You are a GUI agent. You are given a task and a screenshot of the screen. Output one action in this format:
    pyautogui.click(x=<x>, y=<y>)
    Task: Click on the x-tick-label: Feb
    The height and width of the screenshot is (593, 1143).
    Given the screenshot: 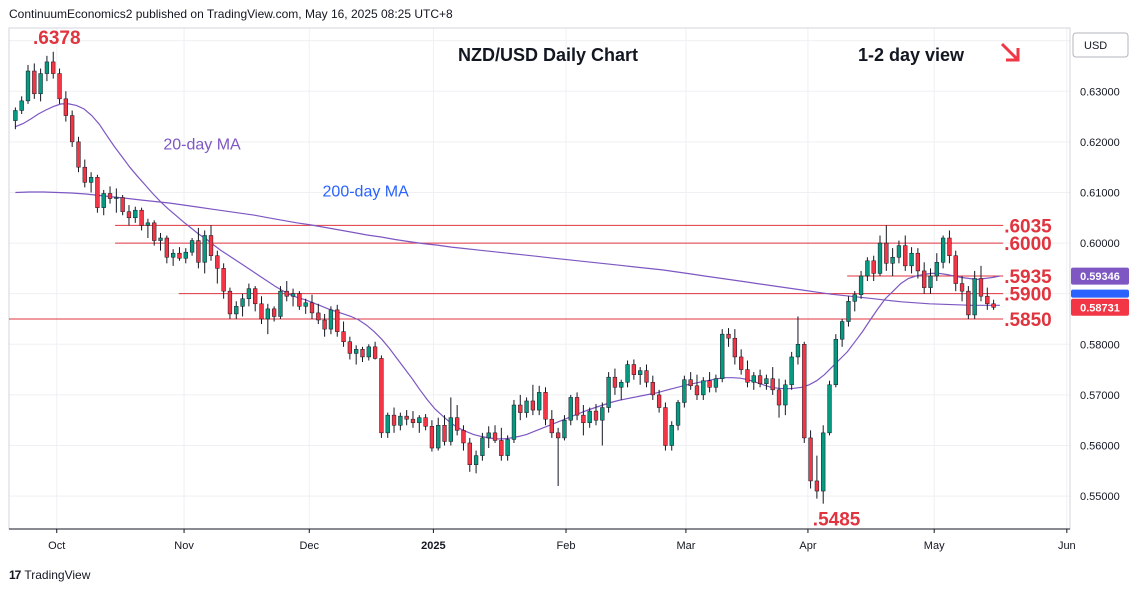 What is the action you would take?
    pyautogui.click(x=566, y=546)
    